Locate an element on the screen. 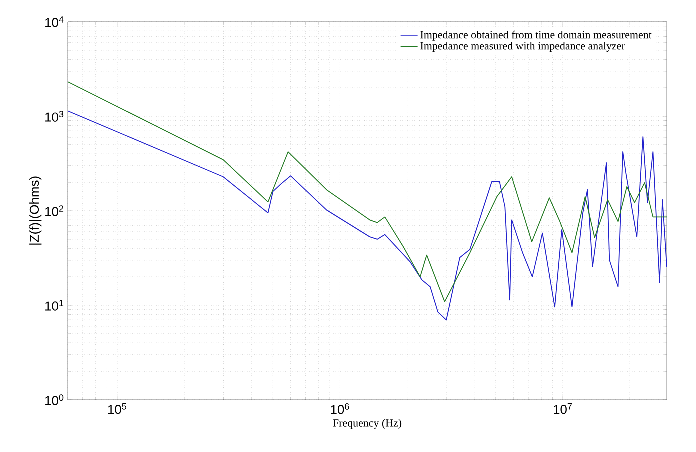  y-tick-label: 10$^{2}$ is located at coordinates (55, 211).